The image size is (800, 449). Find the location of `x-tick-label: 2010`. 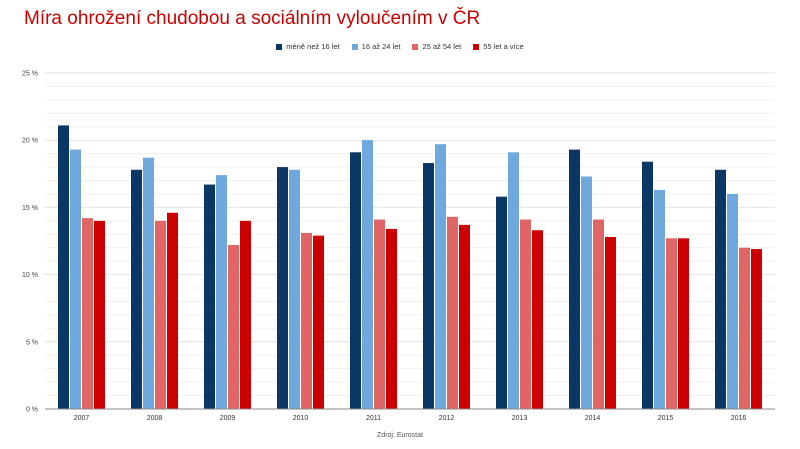

x-tick-label: 2010 is located at coordinates (301, 418).